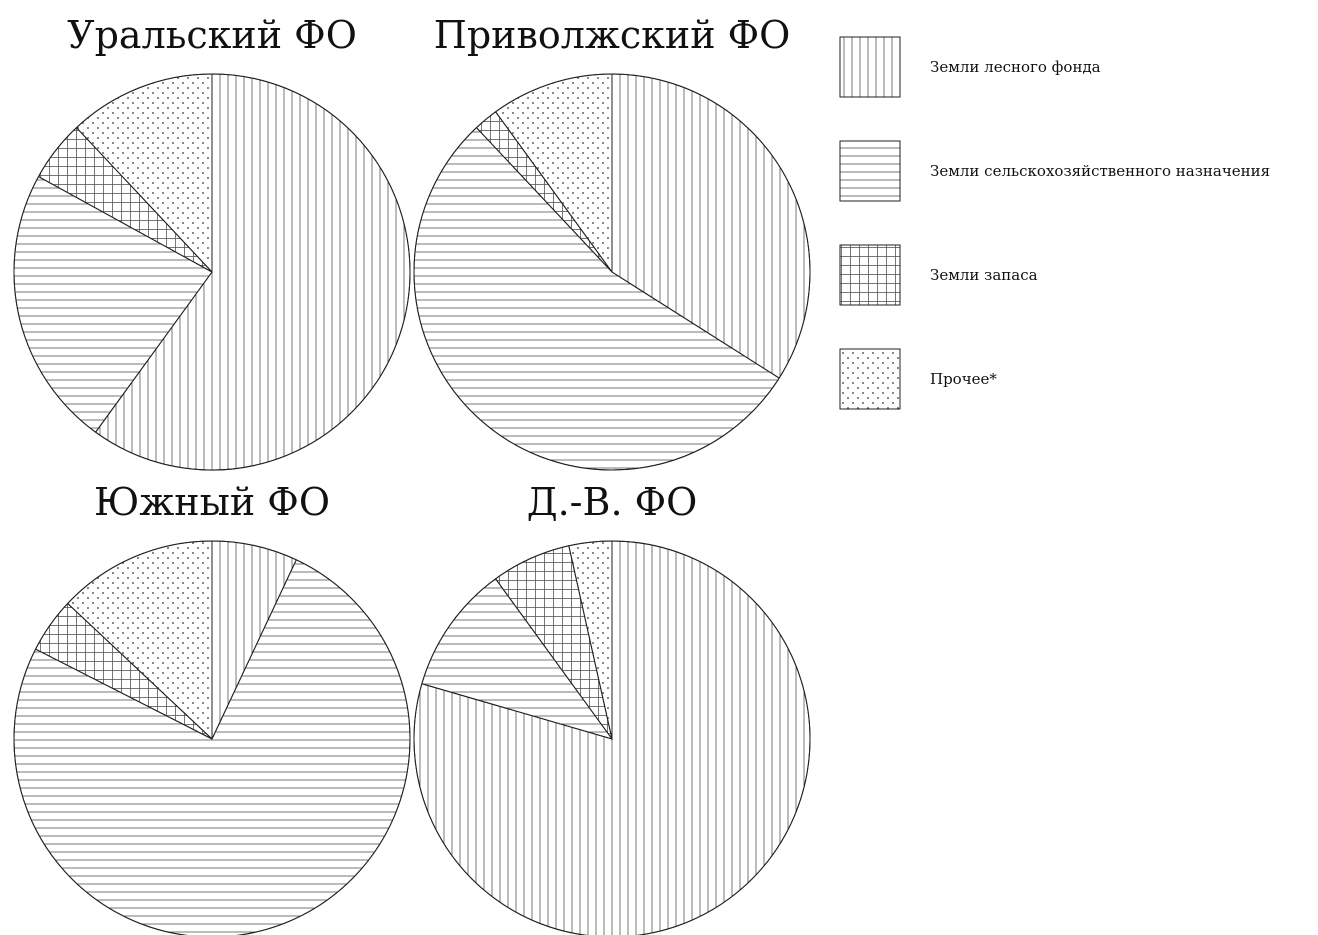 This screenshot has height=935, width=1318. What do you see at coordinates (918, 379) in the screenshot?
I see `legend-item-other: Прочее*` at bounding box center [918, 379].